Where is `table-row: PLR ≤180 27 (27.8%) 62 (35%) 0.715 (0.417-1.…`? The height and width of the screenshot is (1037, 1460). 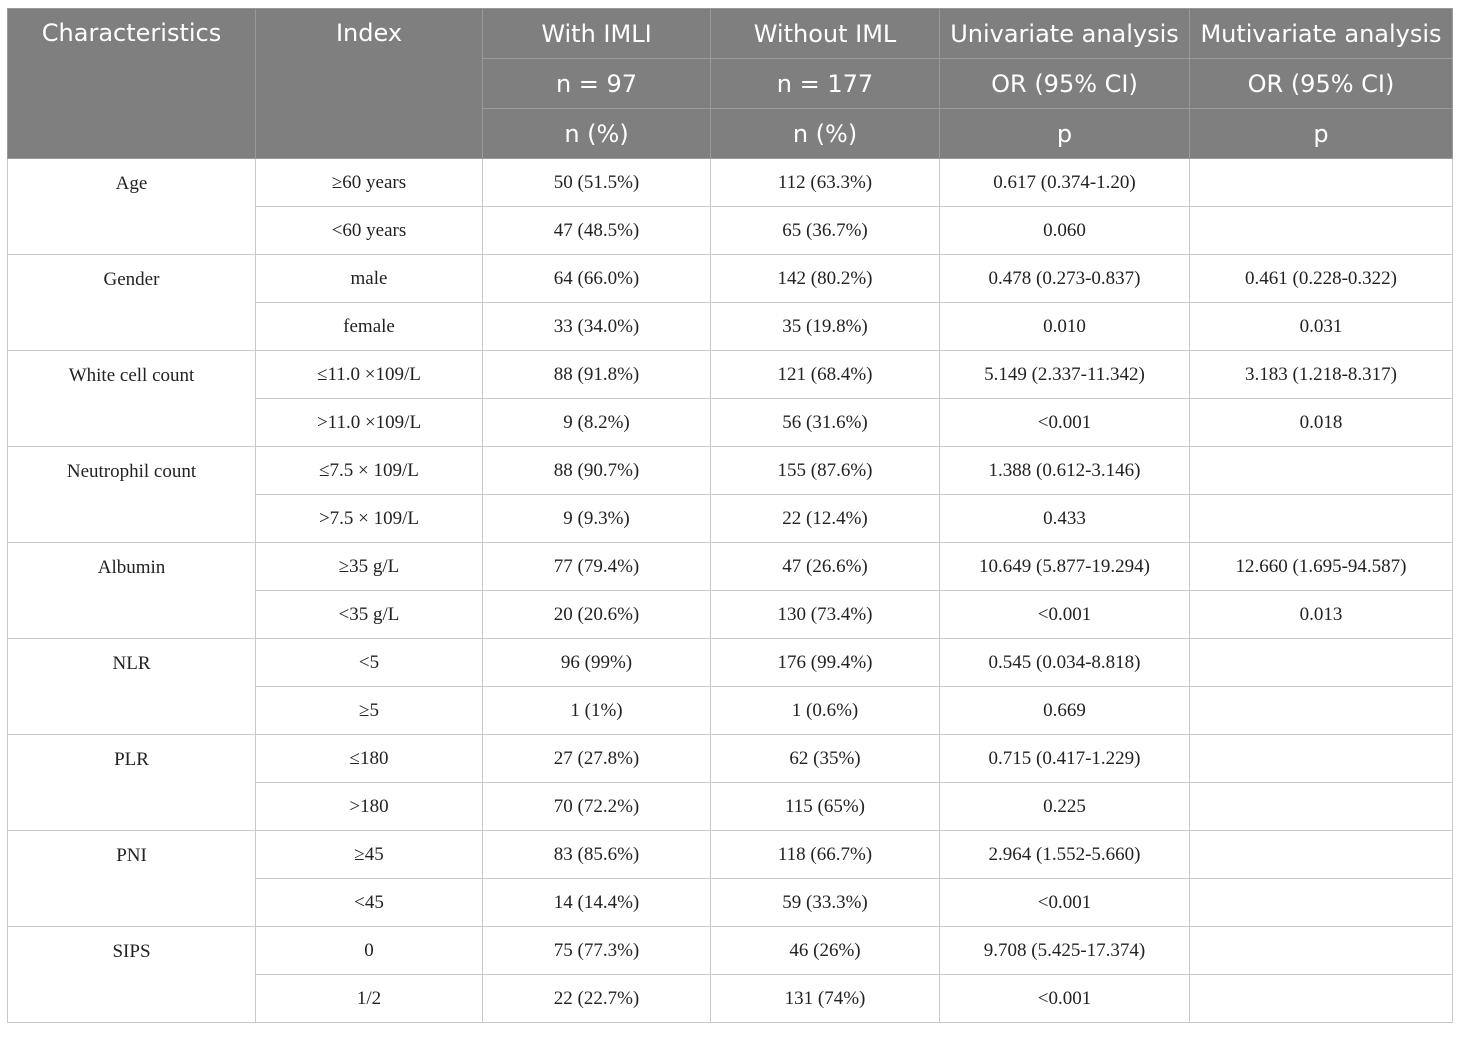 table-row: PLR ≤180 27 (27.8%) 62 (35%) 0.715 (0.417-1.… is located at coordinates (730, 782).